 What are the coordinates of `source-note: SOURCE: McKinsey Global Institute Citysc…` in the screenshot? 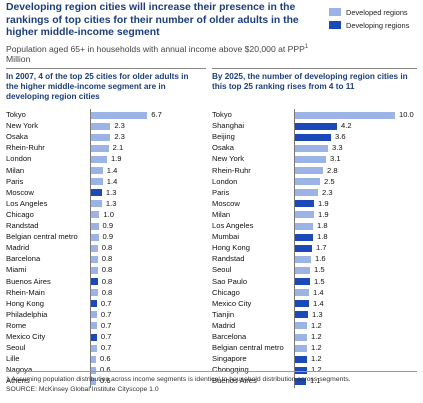 It's located at (82, 389).